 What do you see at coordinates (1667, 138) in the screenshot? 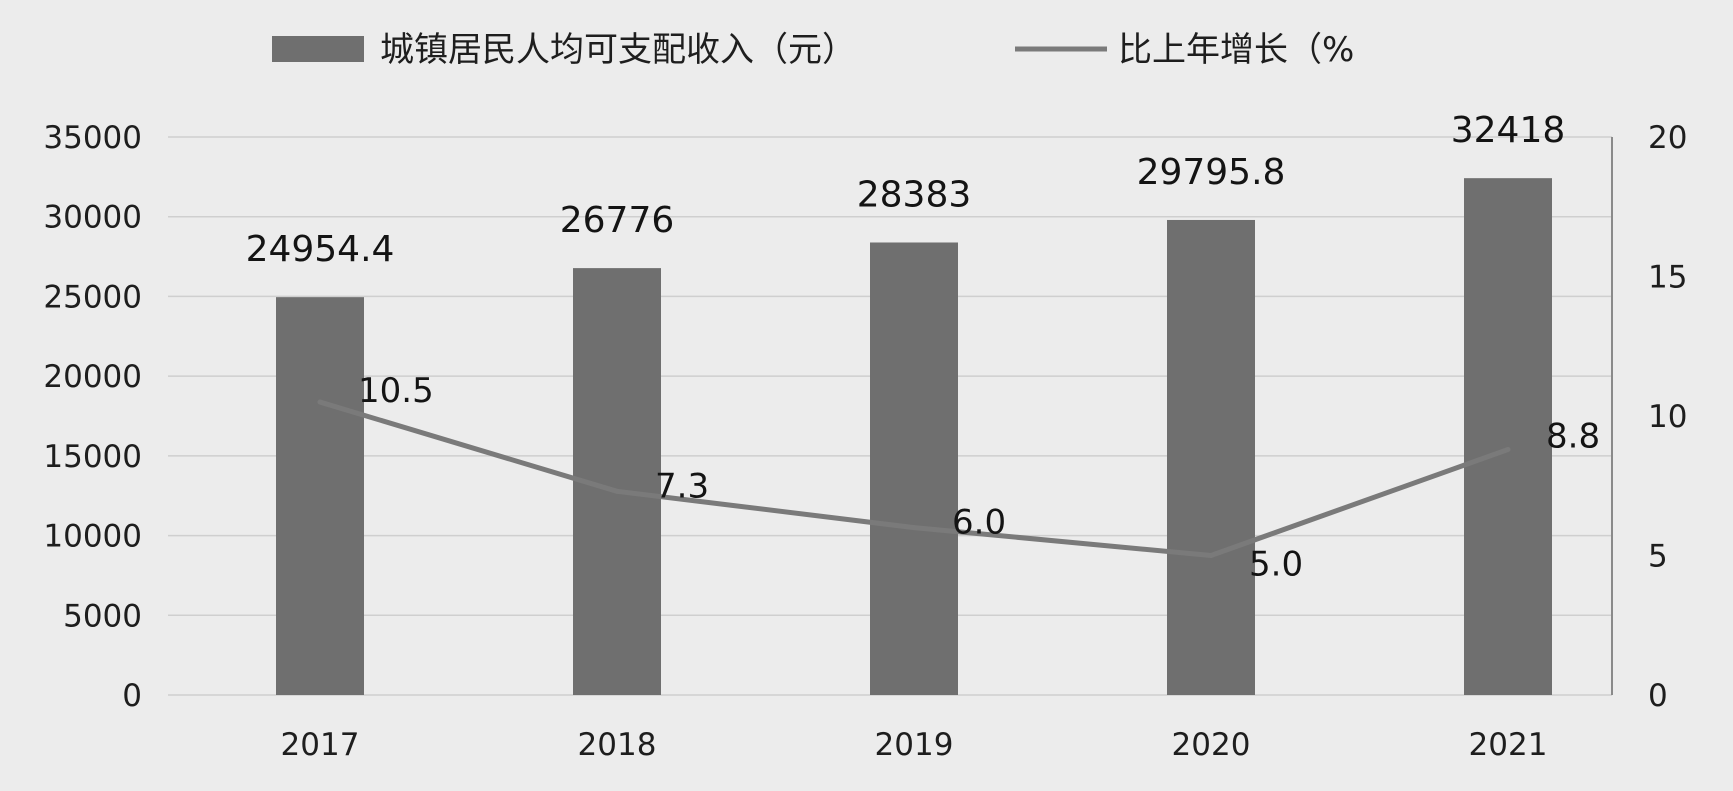
I see `y-right-tick-label: 20` at bounding box center [1667, 138].